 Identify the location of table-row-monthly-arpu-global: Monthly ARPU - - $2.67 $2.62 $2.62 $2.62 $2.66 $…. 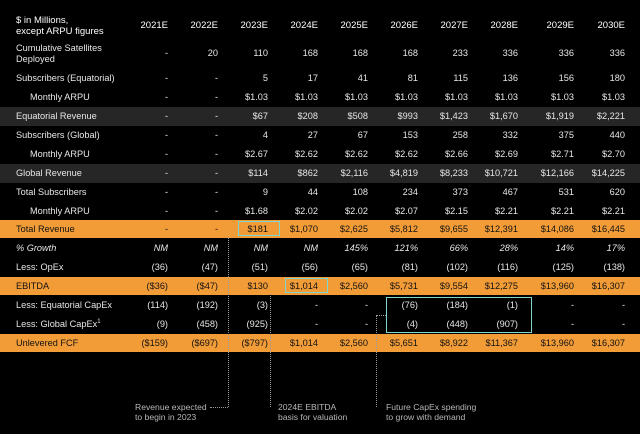
(320, 154).